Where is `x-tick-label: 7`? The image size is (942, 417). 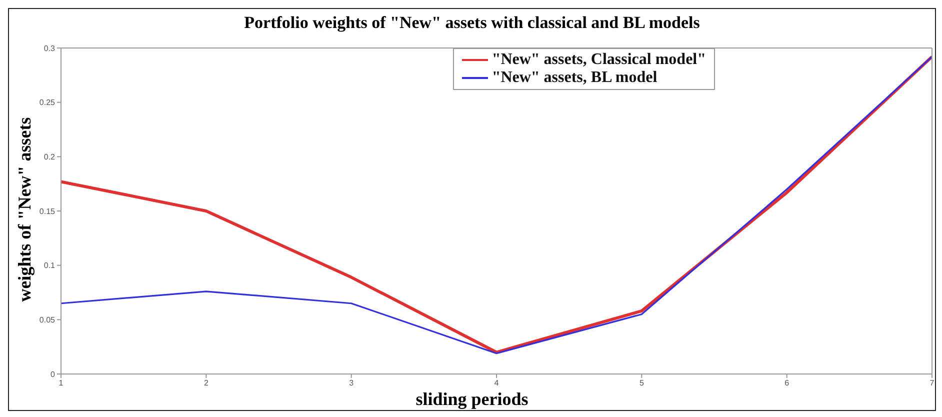 x-tick-label: 7 is located at coordinates (932, 383).